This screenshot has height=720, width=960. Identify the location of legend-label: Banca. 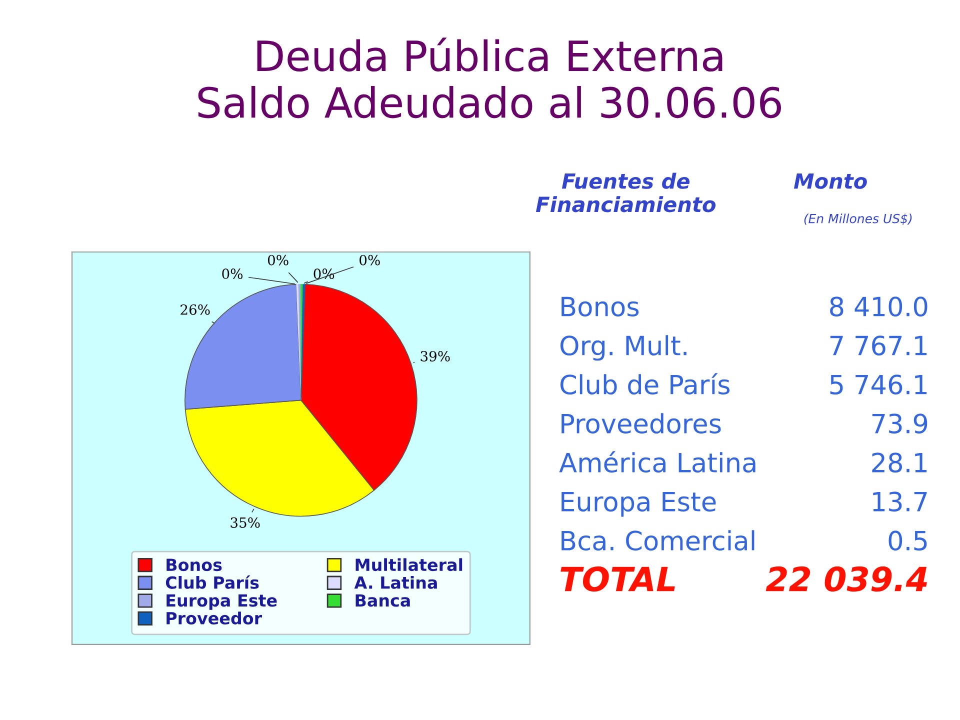
(383, 600).